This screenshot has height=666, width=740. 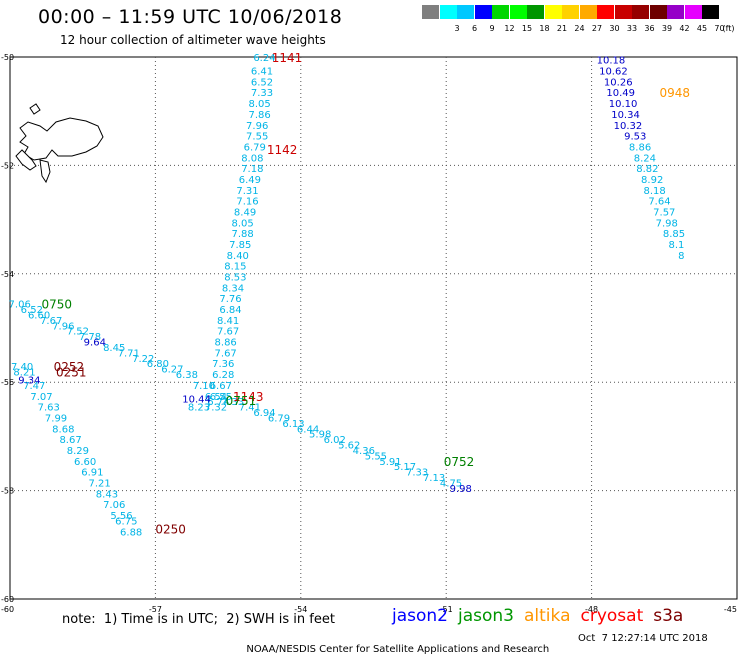 What do you see at coordinates (158, 364) in the screenshot?
I see `wave-height-value: 6.80` at bounding box center [158, 364].